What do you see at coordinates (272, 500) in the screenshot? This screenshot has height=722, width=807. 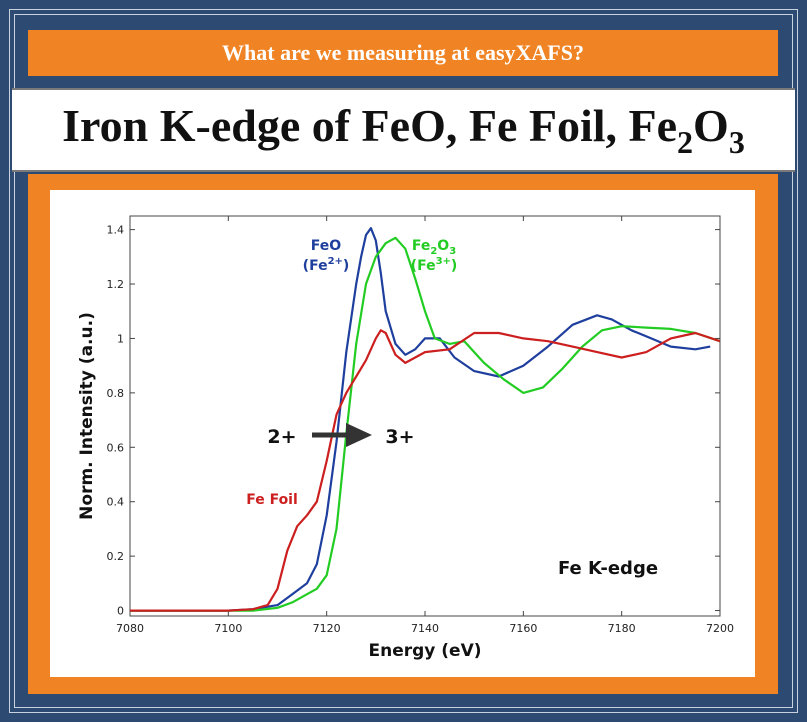 I see `fe-foil-label: Fe Foil` at bounding box center [272, 500].